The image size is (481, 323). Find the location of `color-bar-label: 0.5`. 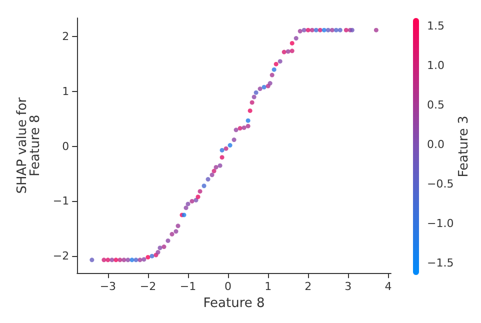

color-bar-label: 0.5 is located at coordinates (435, 105).